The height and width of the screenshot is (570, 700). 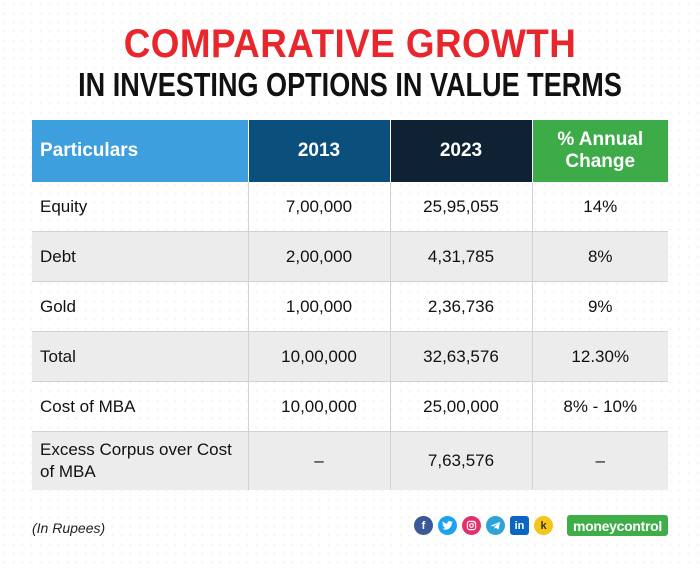 What do you see at coordinates (461, 151) in the screenshot?
I see `header-2023: 2023` at bounding box center [461, 151].